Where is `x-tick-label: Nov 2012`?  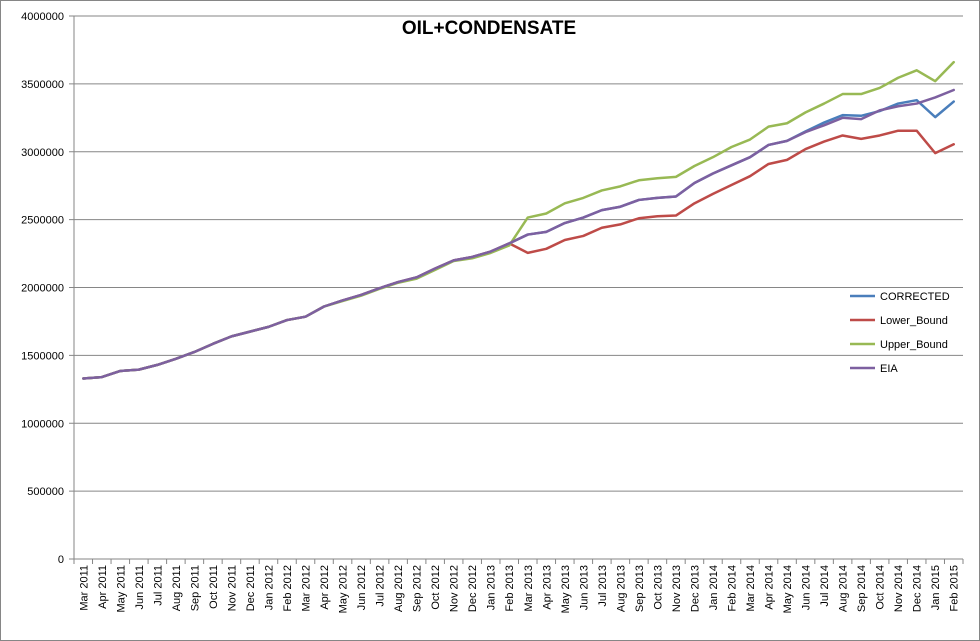
x-tick-label: Nov 2012 is located at coordinates (455, 588).